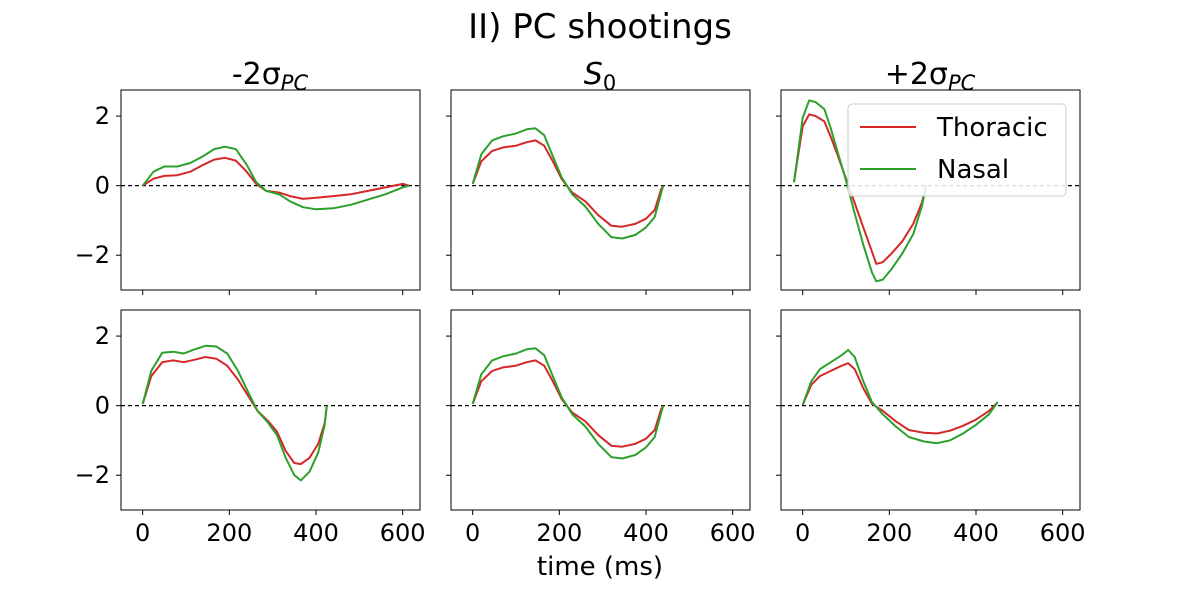  I want to click on column-title-plus-2sigma: +2σPC, so click(930, 76).